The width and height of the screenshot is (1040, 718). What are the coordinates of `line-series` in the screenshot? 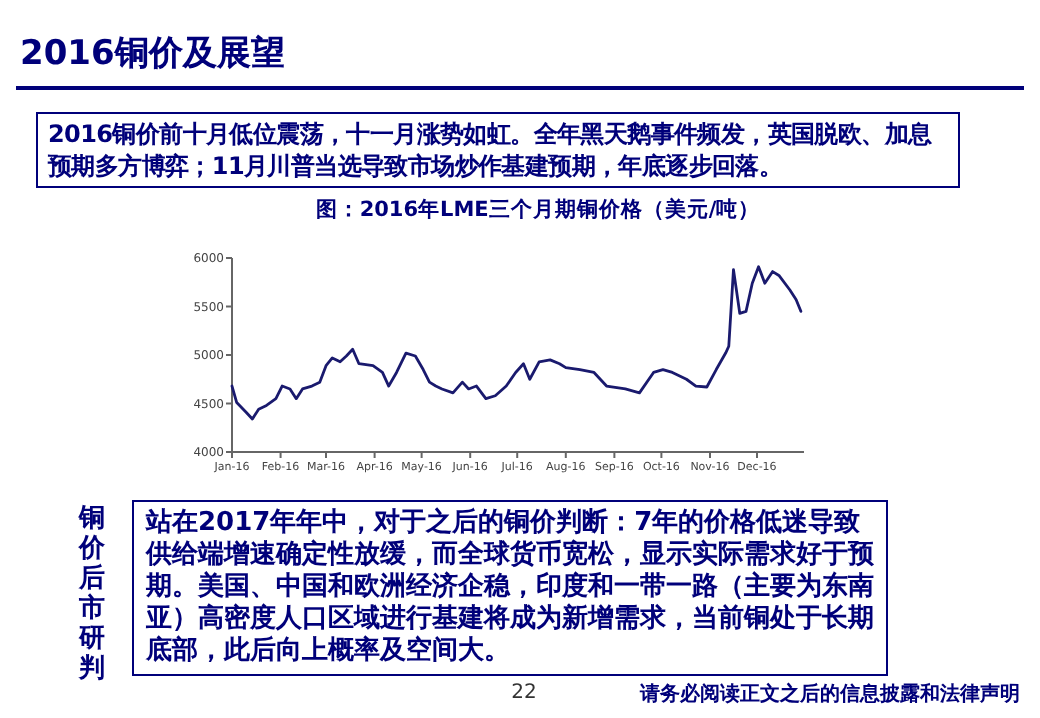 It's located at (516, 343).